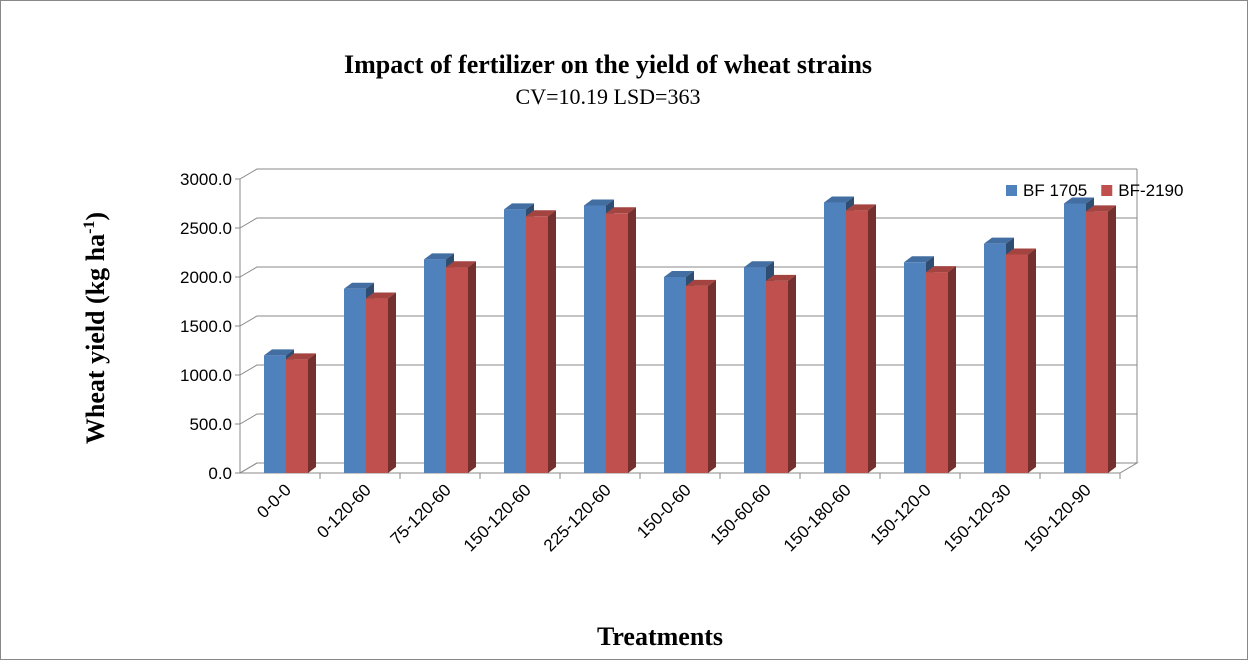 The image size is (1248, 660). Describe the element at coordinates (206, 277) in the screenshot. I see `y-tick-label: 2000.0` at that location.